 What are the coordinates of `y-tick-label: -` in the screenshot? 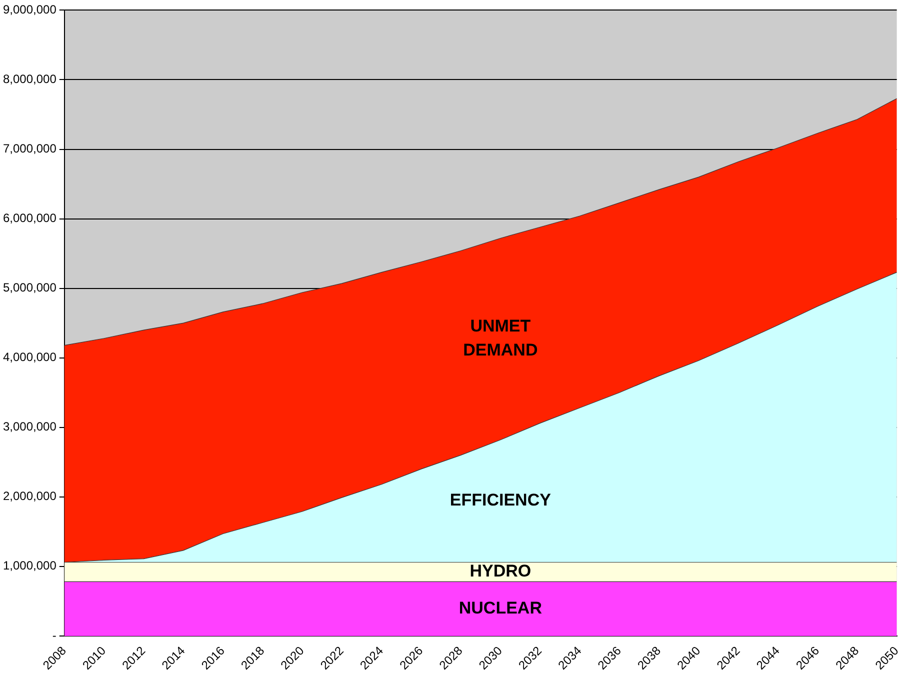 It's located at (54, 635).